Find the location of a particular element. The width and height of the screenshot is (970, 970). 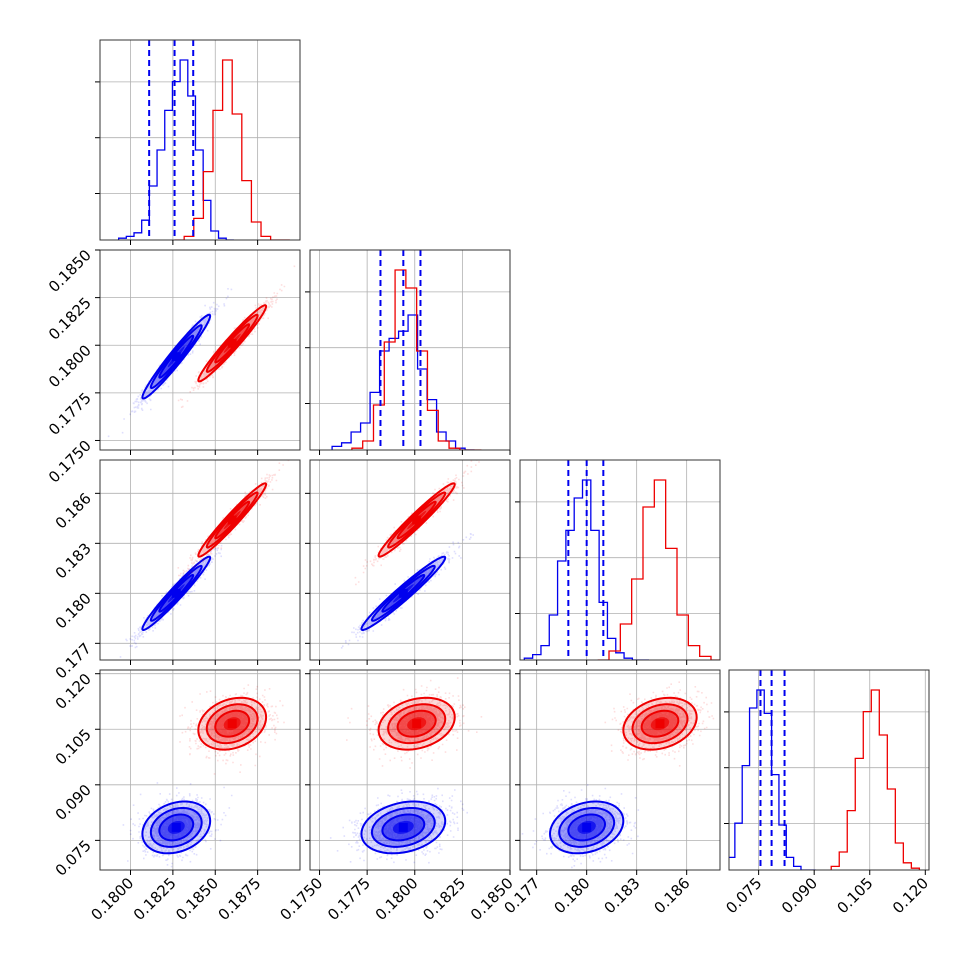

x-tick-label-p1-2: 0.1850 is located at coordinates (197, 899).